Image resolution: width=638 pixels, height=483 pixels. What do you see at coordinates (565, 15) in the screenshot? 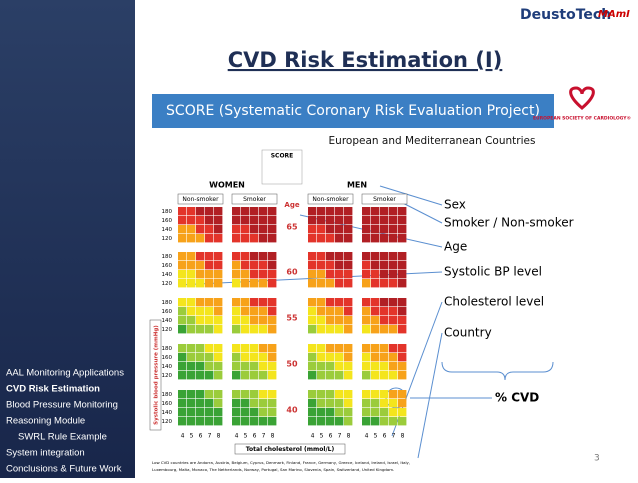
I see `logo: DeustoTech` at bounding box center [565, 15].